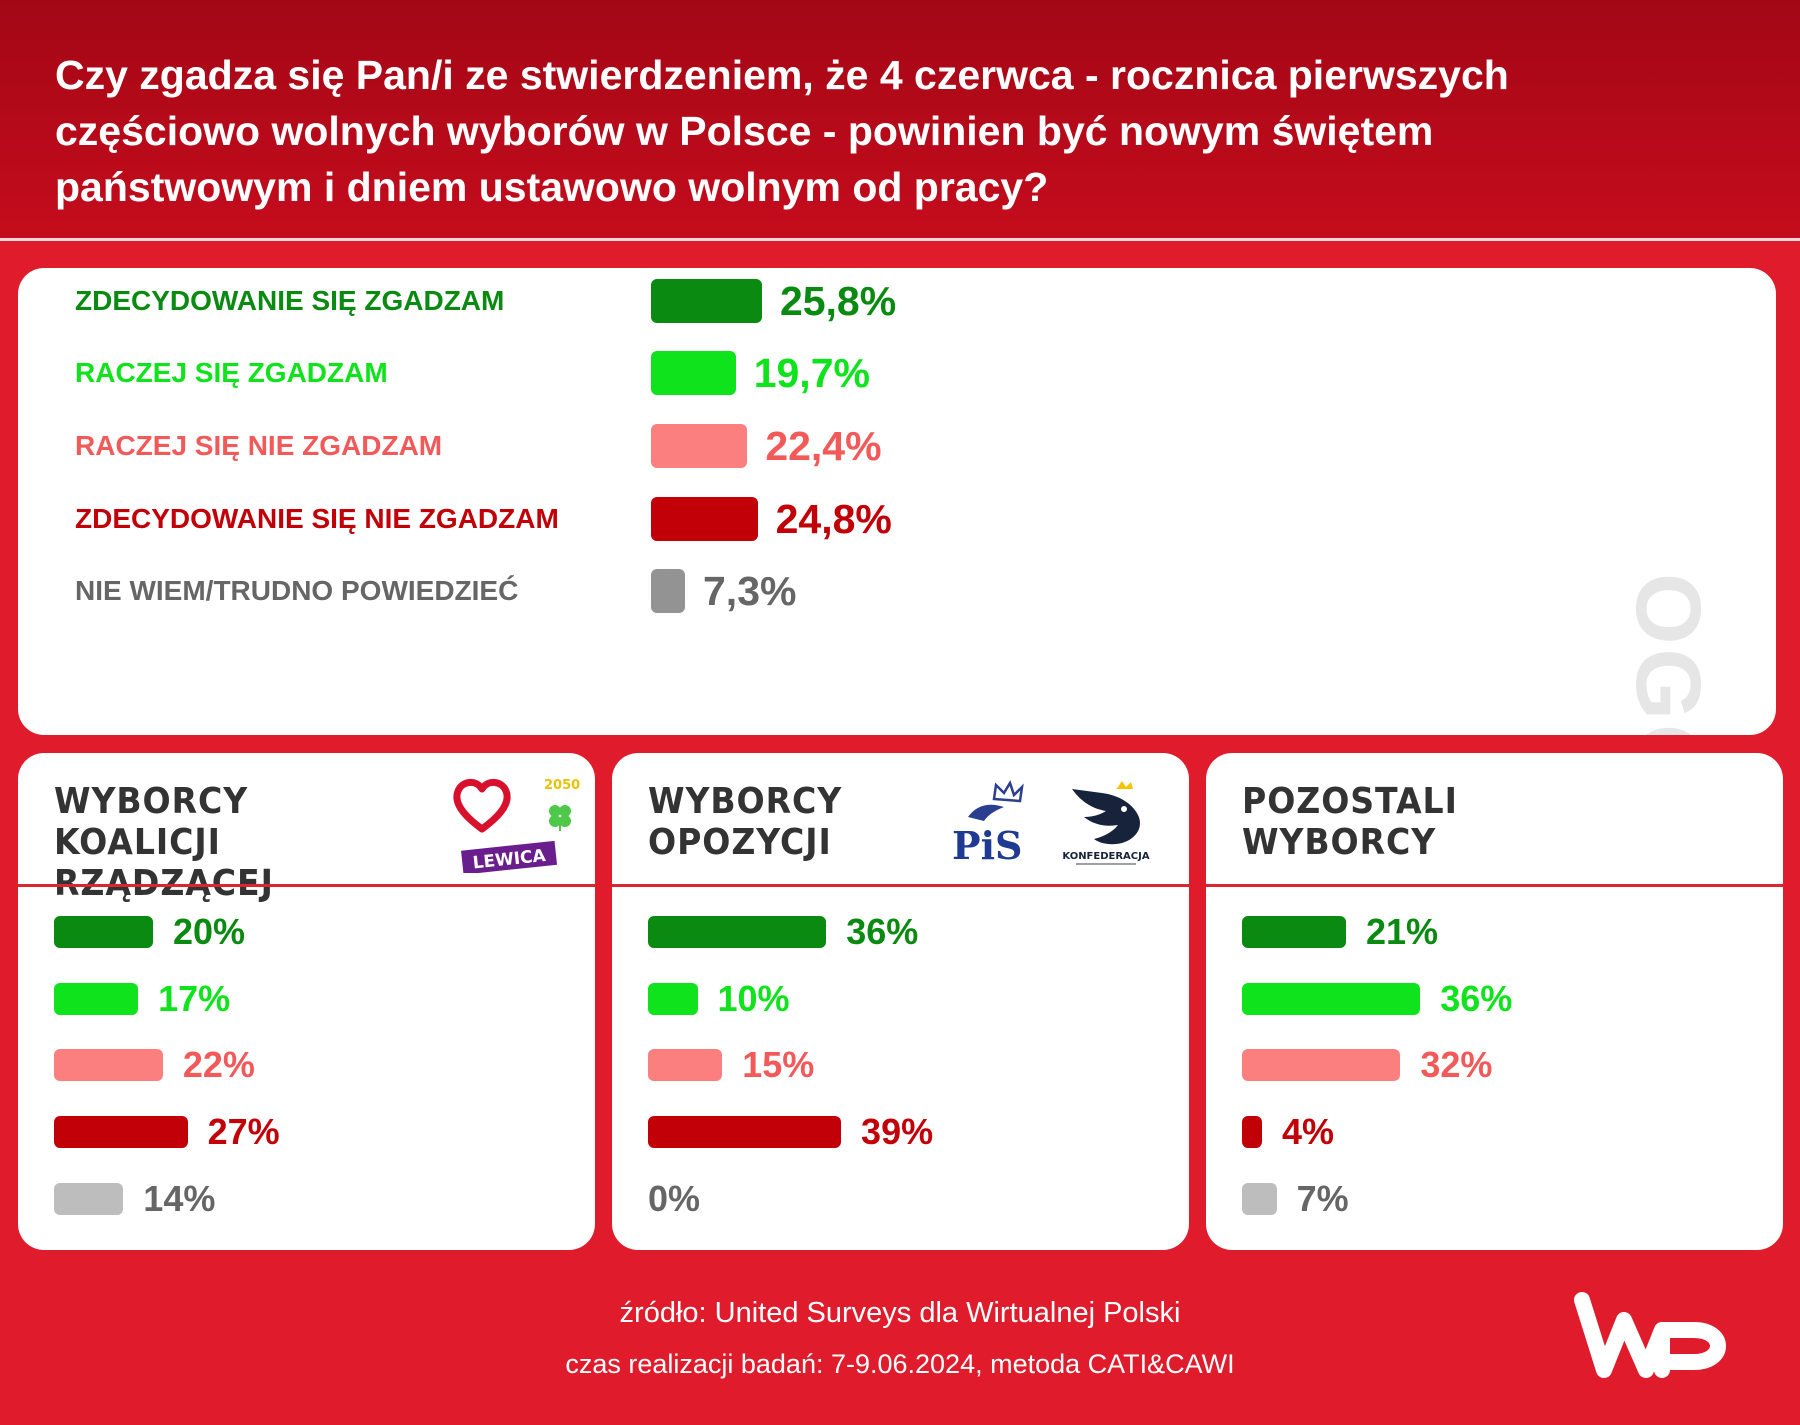 Image resolution: width=1800 pixels, height=1425 pixels. I want to click on overall-row: ZDECYDOWANIE SIĘ ZGADZAM 25,8%, so click(668, 301).